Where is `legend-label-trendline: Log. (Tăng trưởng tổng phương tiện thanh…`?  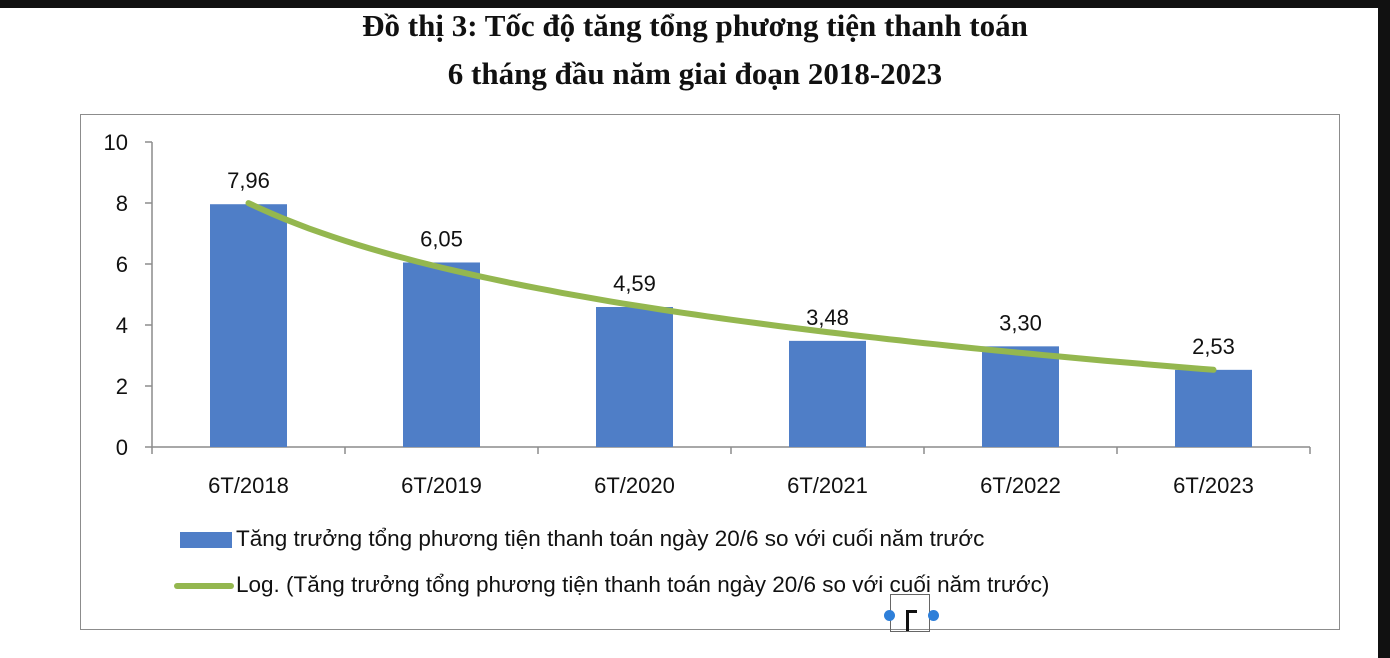
legend-label-trendline: Log. (Tăng trưởng tổng phương tiện thanh… is located at coordinates (643, 584).